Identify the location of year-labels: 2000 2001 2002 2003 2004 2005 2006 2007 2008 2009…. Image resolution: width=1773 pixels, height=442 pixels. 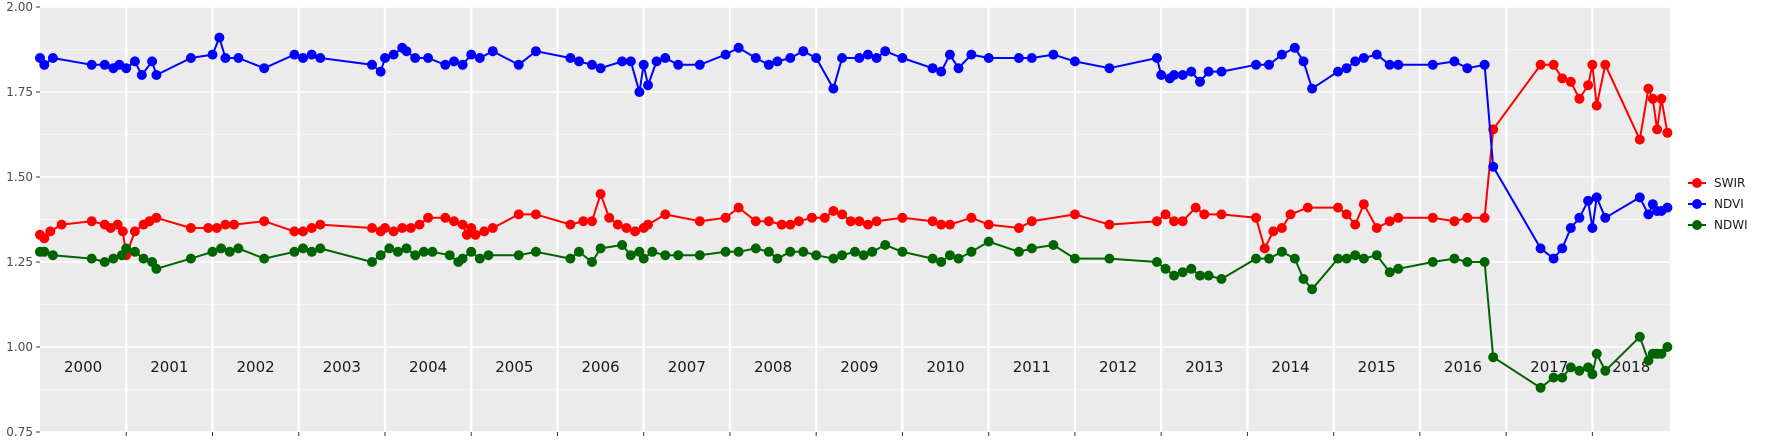
(857, 367).